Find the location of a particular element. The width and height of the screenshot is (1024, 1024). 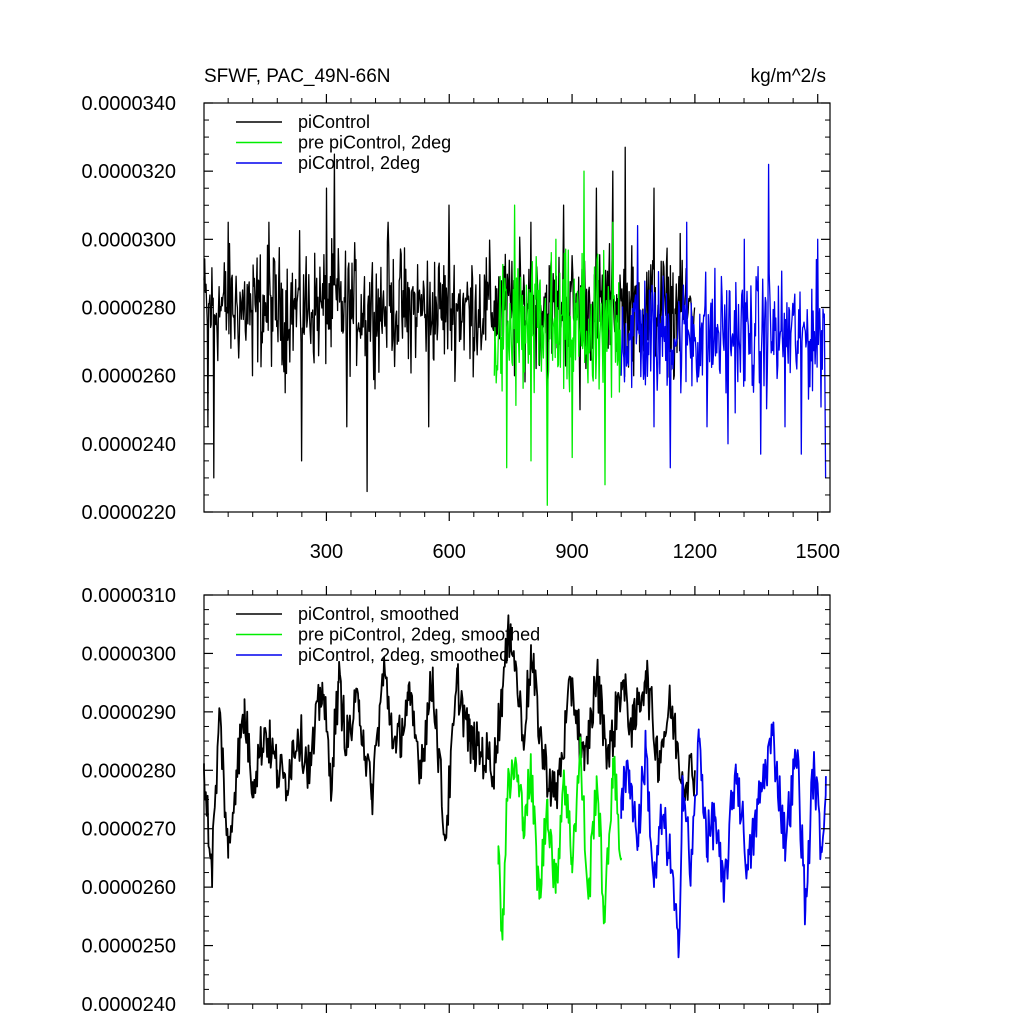

legend-label: piControl, 2deg is located at coordinates (359, 163).